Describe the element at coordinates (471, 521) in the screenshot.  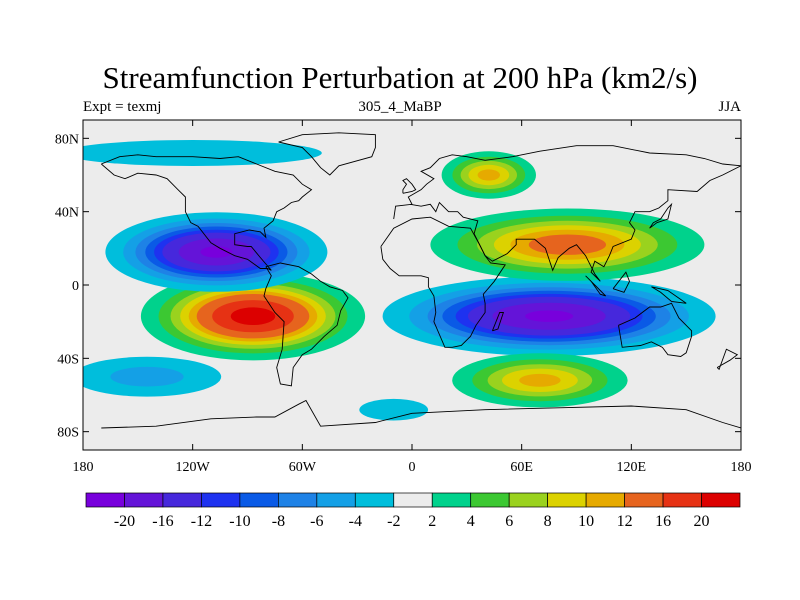
I see `colorbar-label: 4` at that location.